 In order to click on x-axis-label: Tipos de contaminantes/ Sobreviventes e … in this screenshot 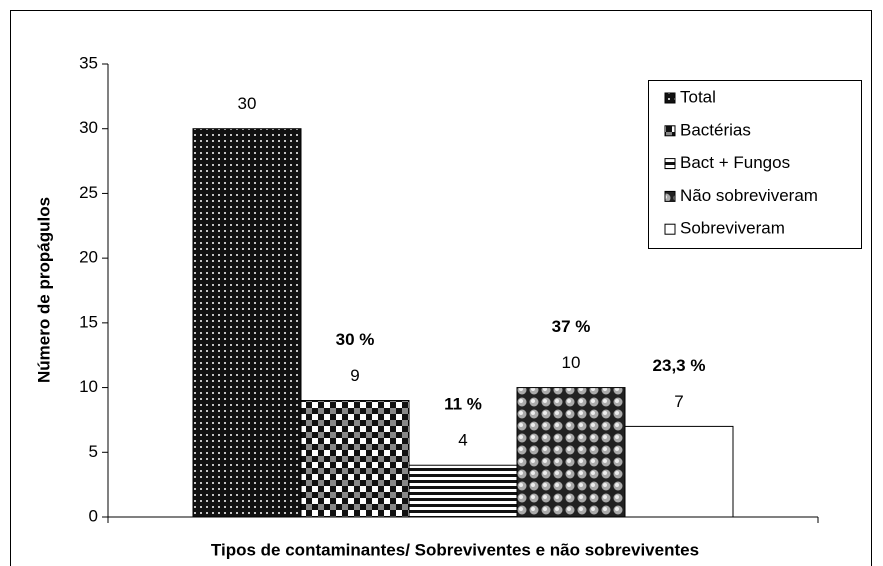, I will do `click(455, 549)`.